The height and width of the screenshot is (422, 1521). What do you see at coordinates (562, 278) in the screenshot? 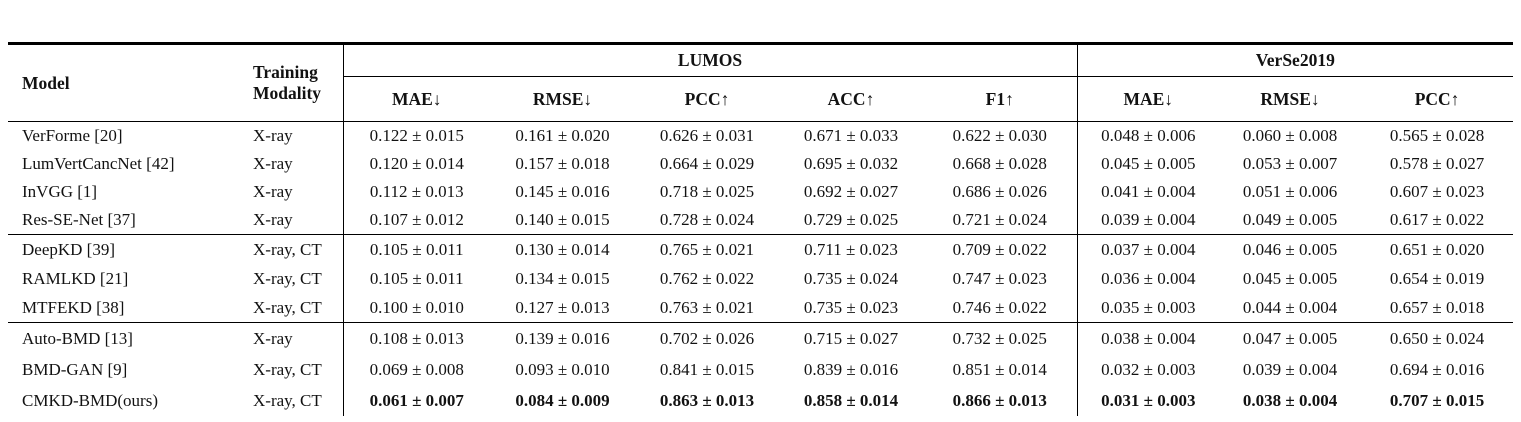
I see `lumos-value: 0.134 ± 0.015` at bounding box center [562, 278].